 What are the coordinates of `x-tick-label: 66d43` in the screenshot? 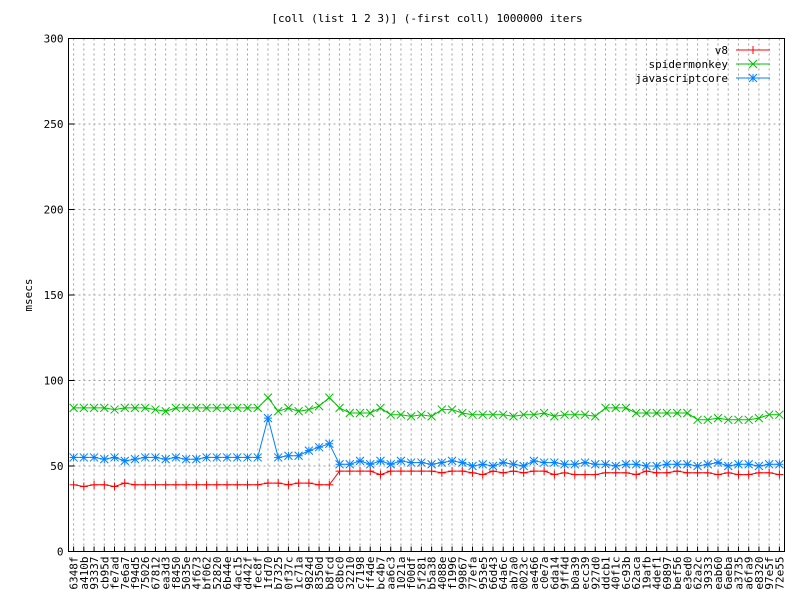 It's located at (493, 573).